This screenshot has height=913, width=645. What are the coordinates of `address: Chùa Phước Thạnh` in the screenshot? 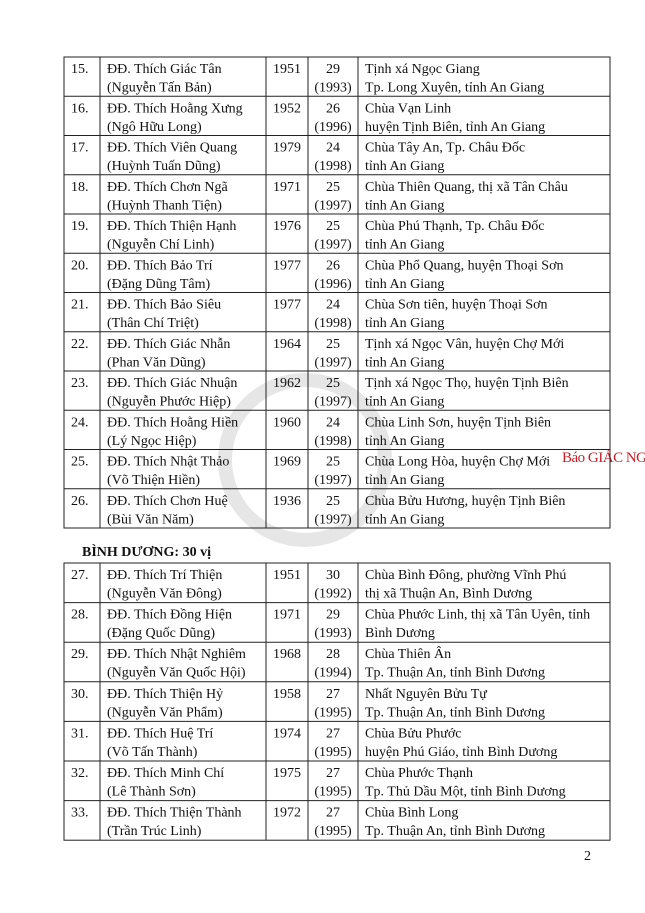 It's located at (419, 773).